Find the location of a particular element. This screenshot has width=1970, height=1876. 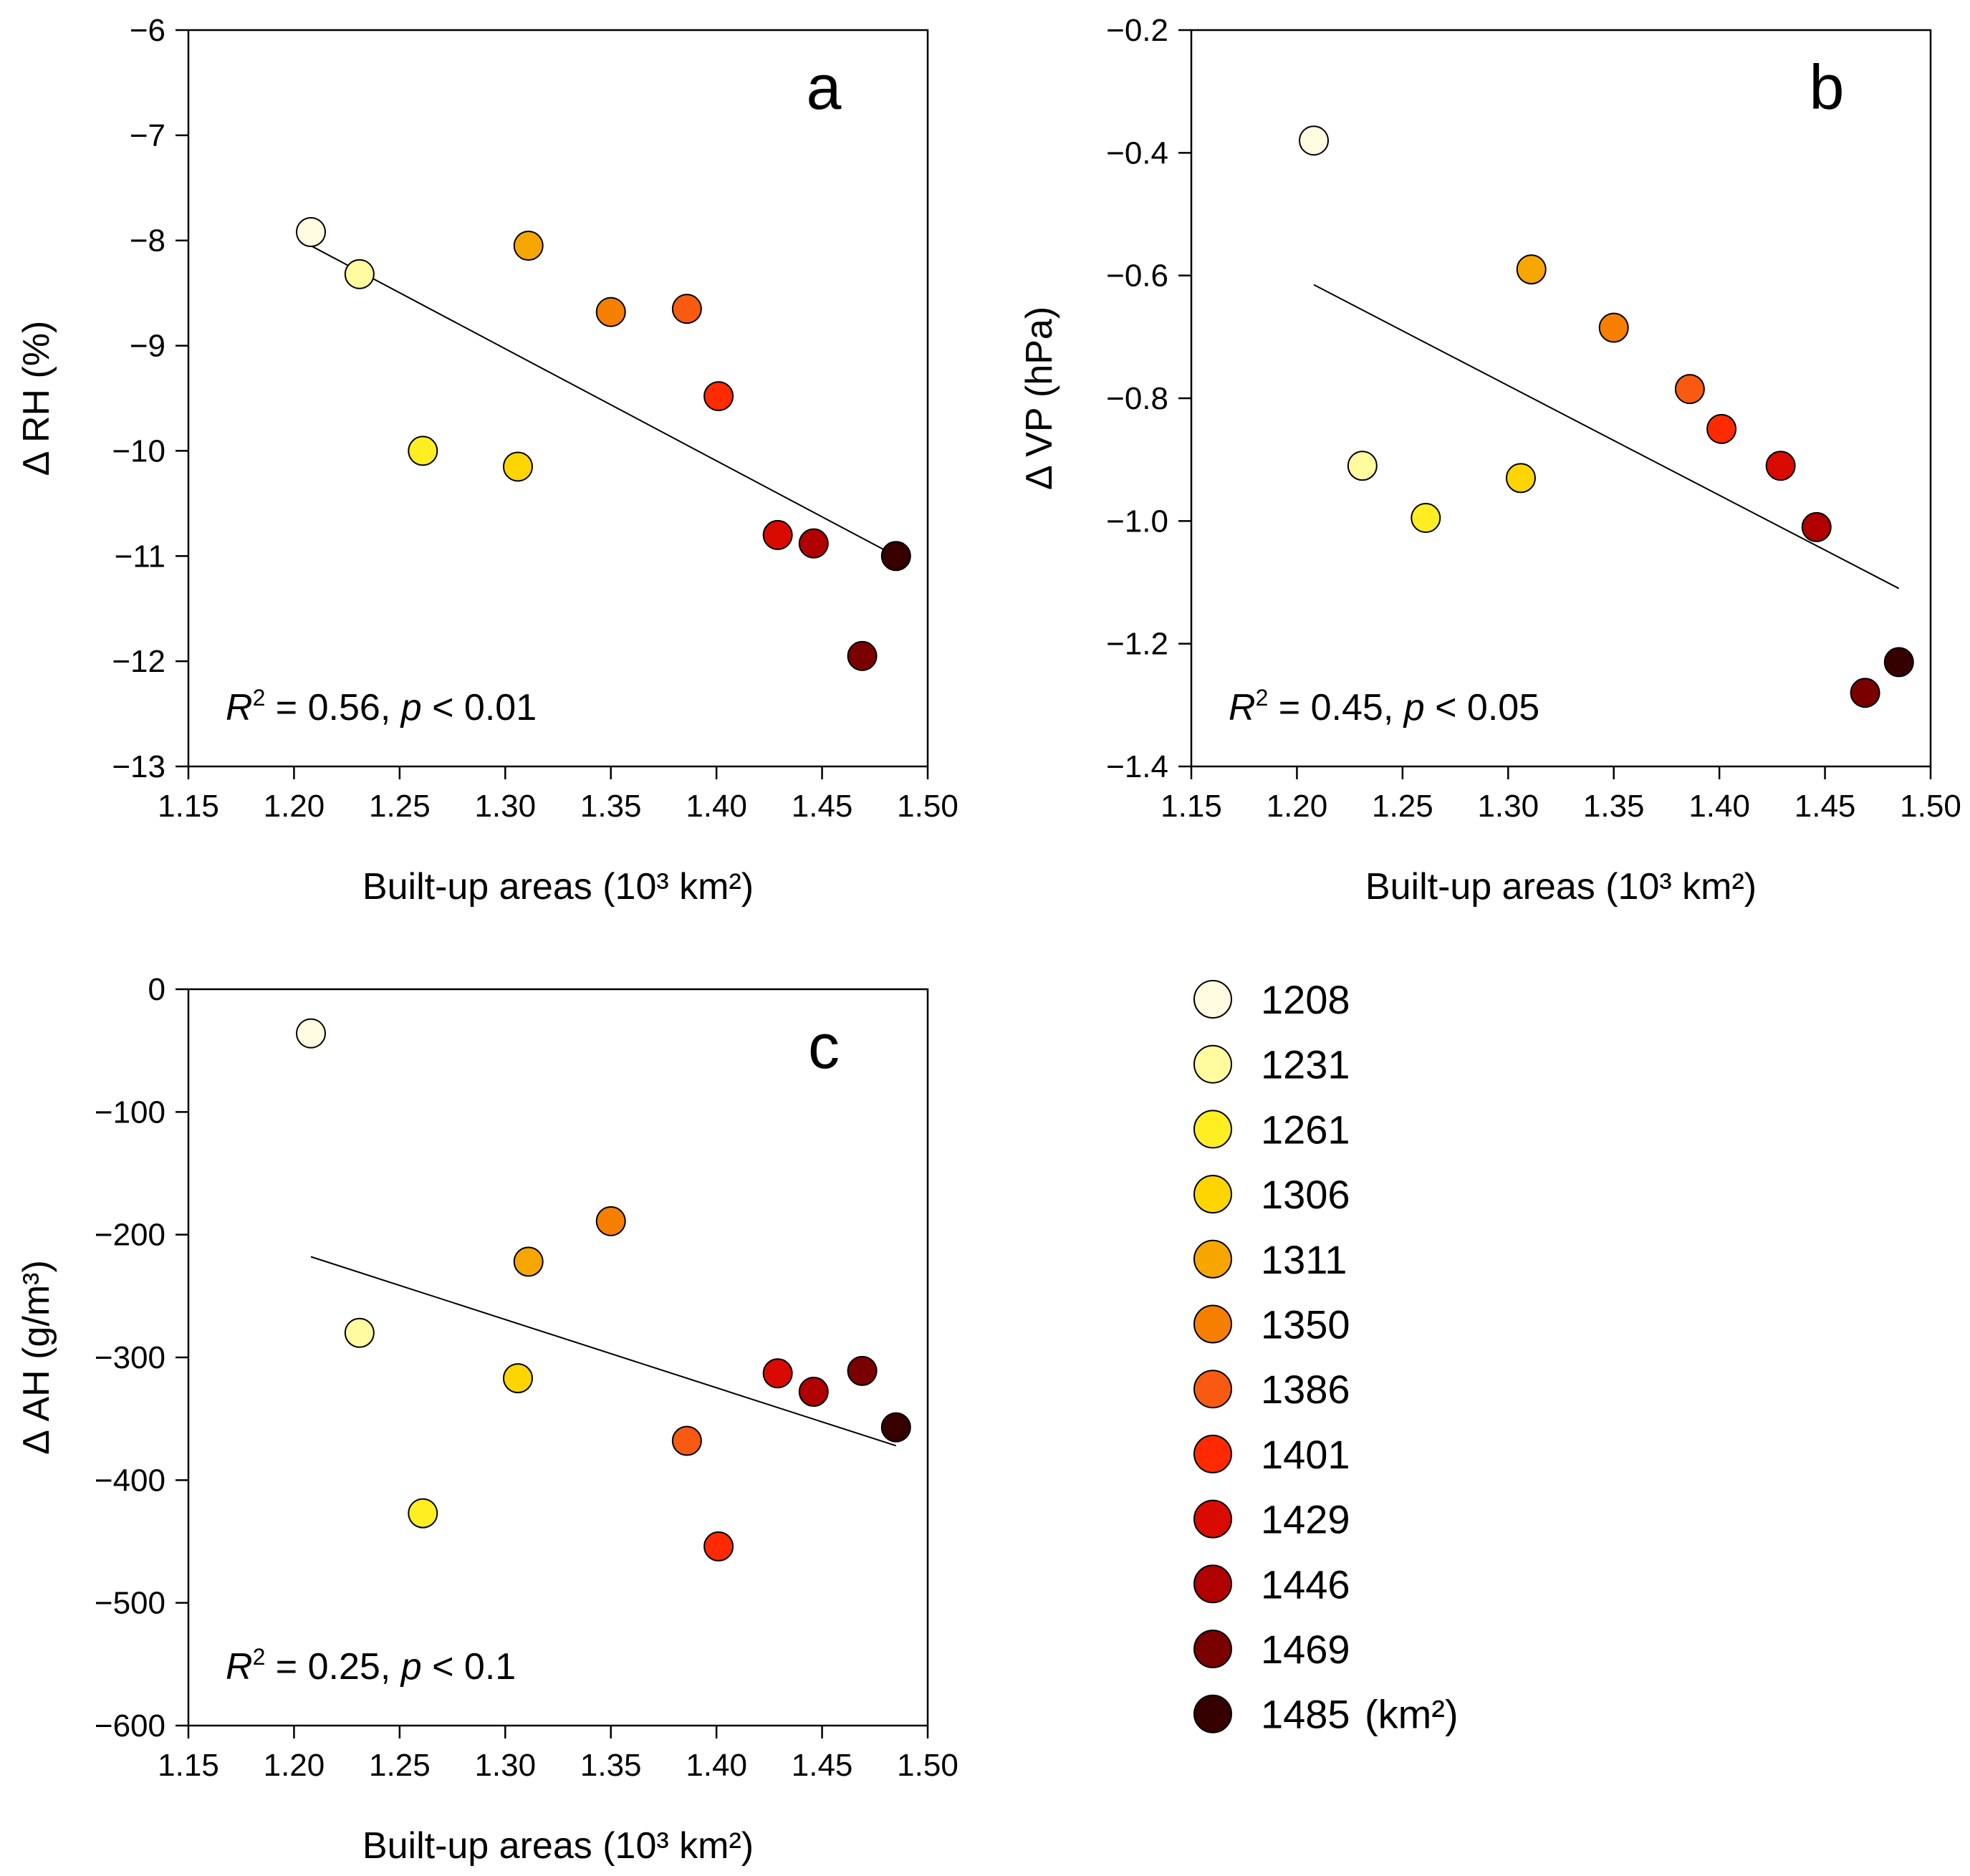

y-tick-label: −0.4 is located at coordinates (1137, 152).